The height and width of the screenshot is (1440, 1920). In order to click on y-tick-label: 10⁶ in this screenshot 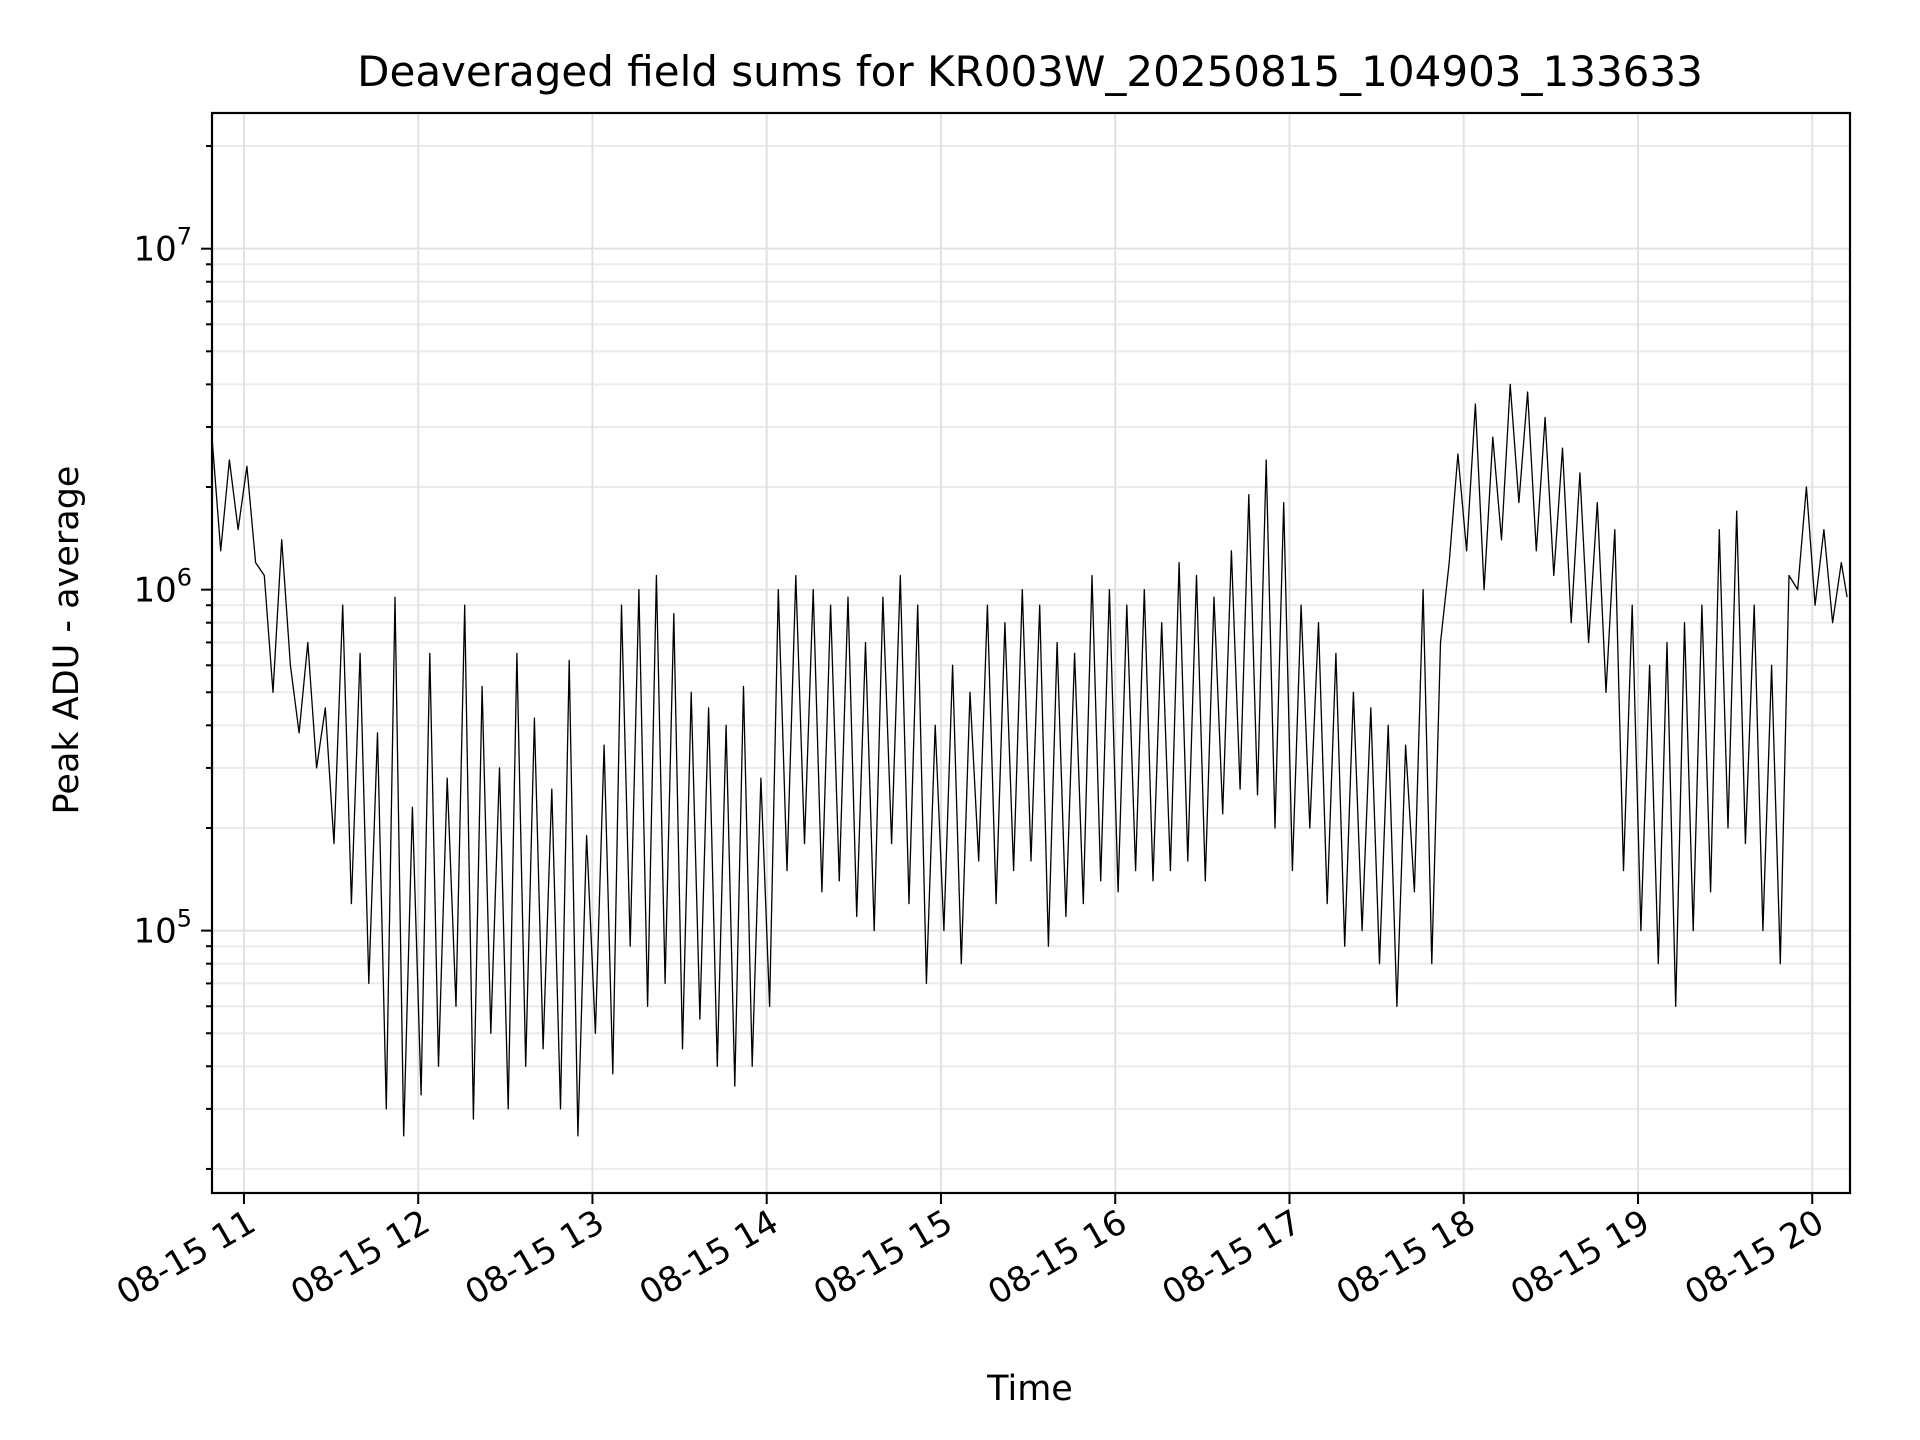, I will do `click(162, 587)`.